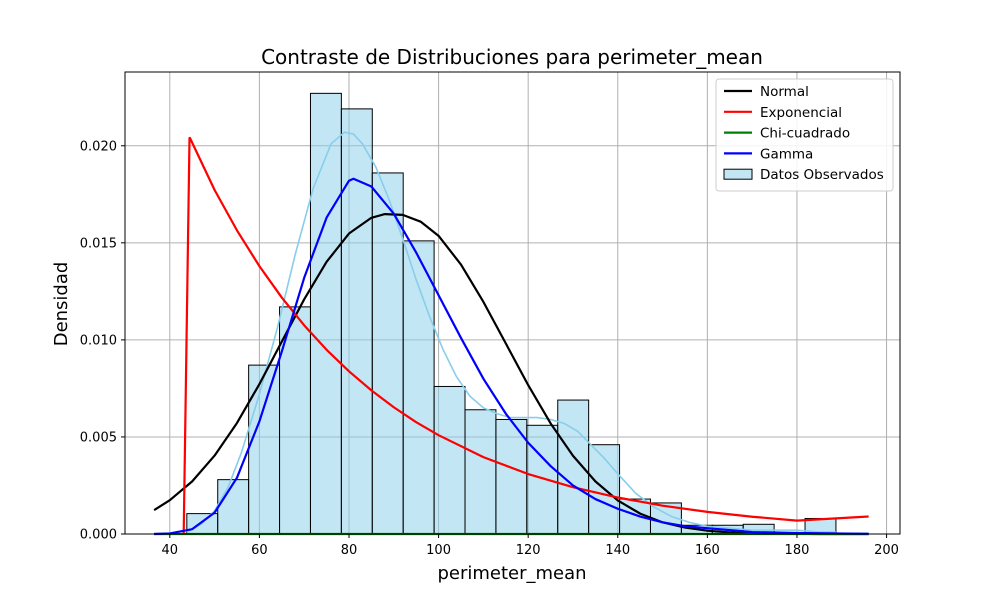 The width and height of the screenshot is (1000, 600). What do you see at coordinates (98, 243) in the screenshot?
I see `y-tick-label: 0.015` at bounding box center [98, 243].